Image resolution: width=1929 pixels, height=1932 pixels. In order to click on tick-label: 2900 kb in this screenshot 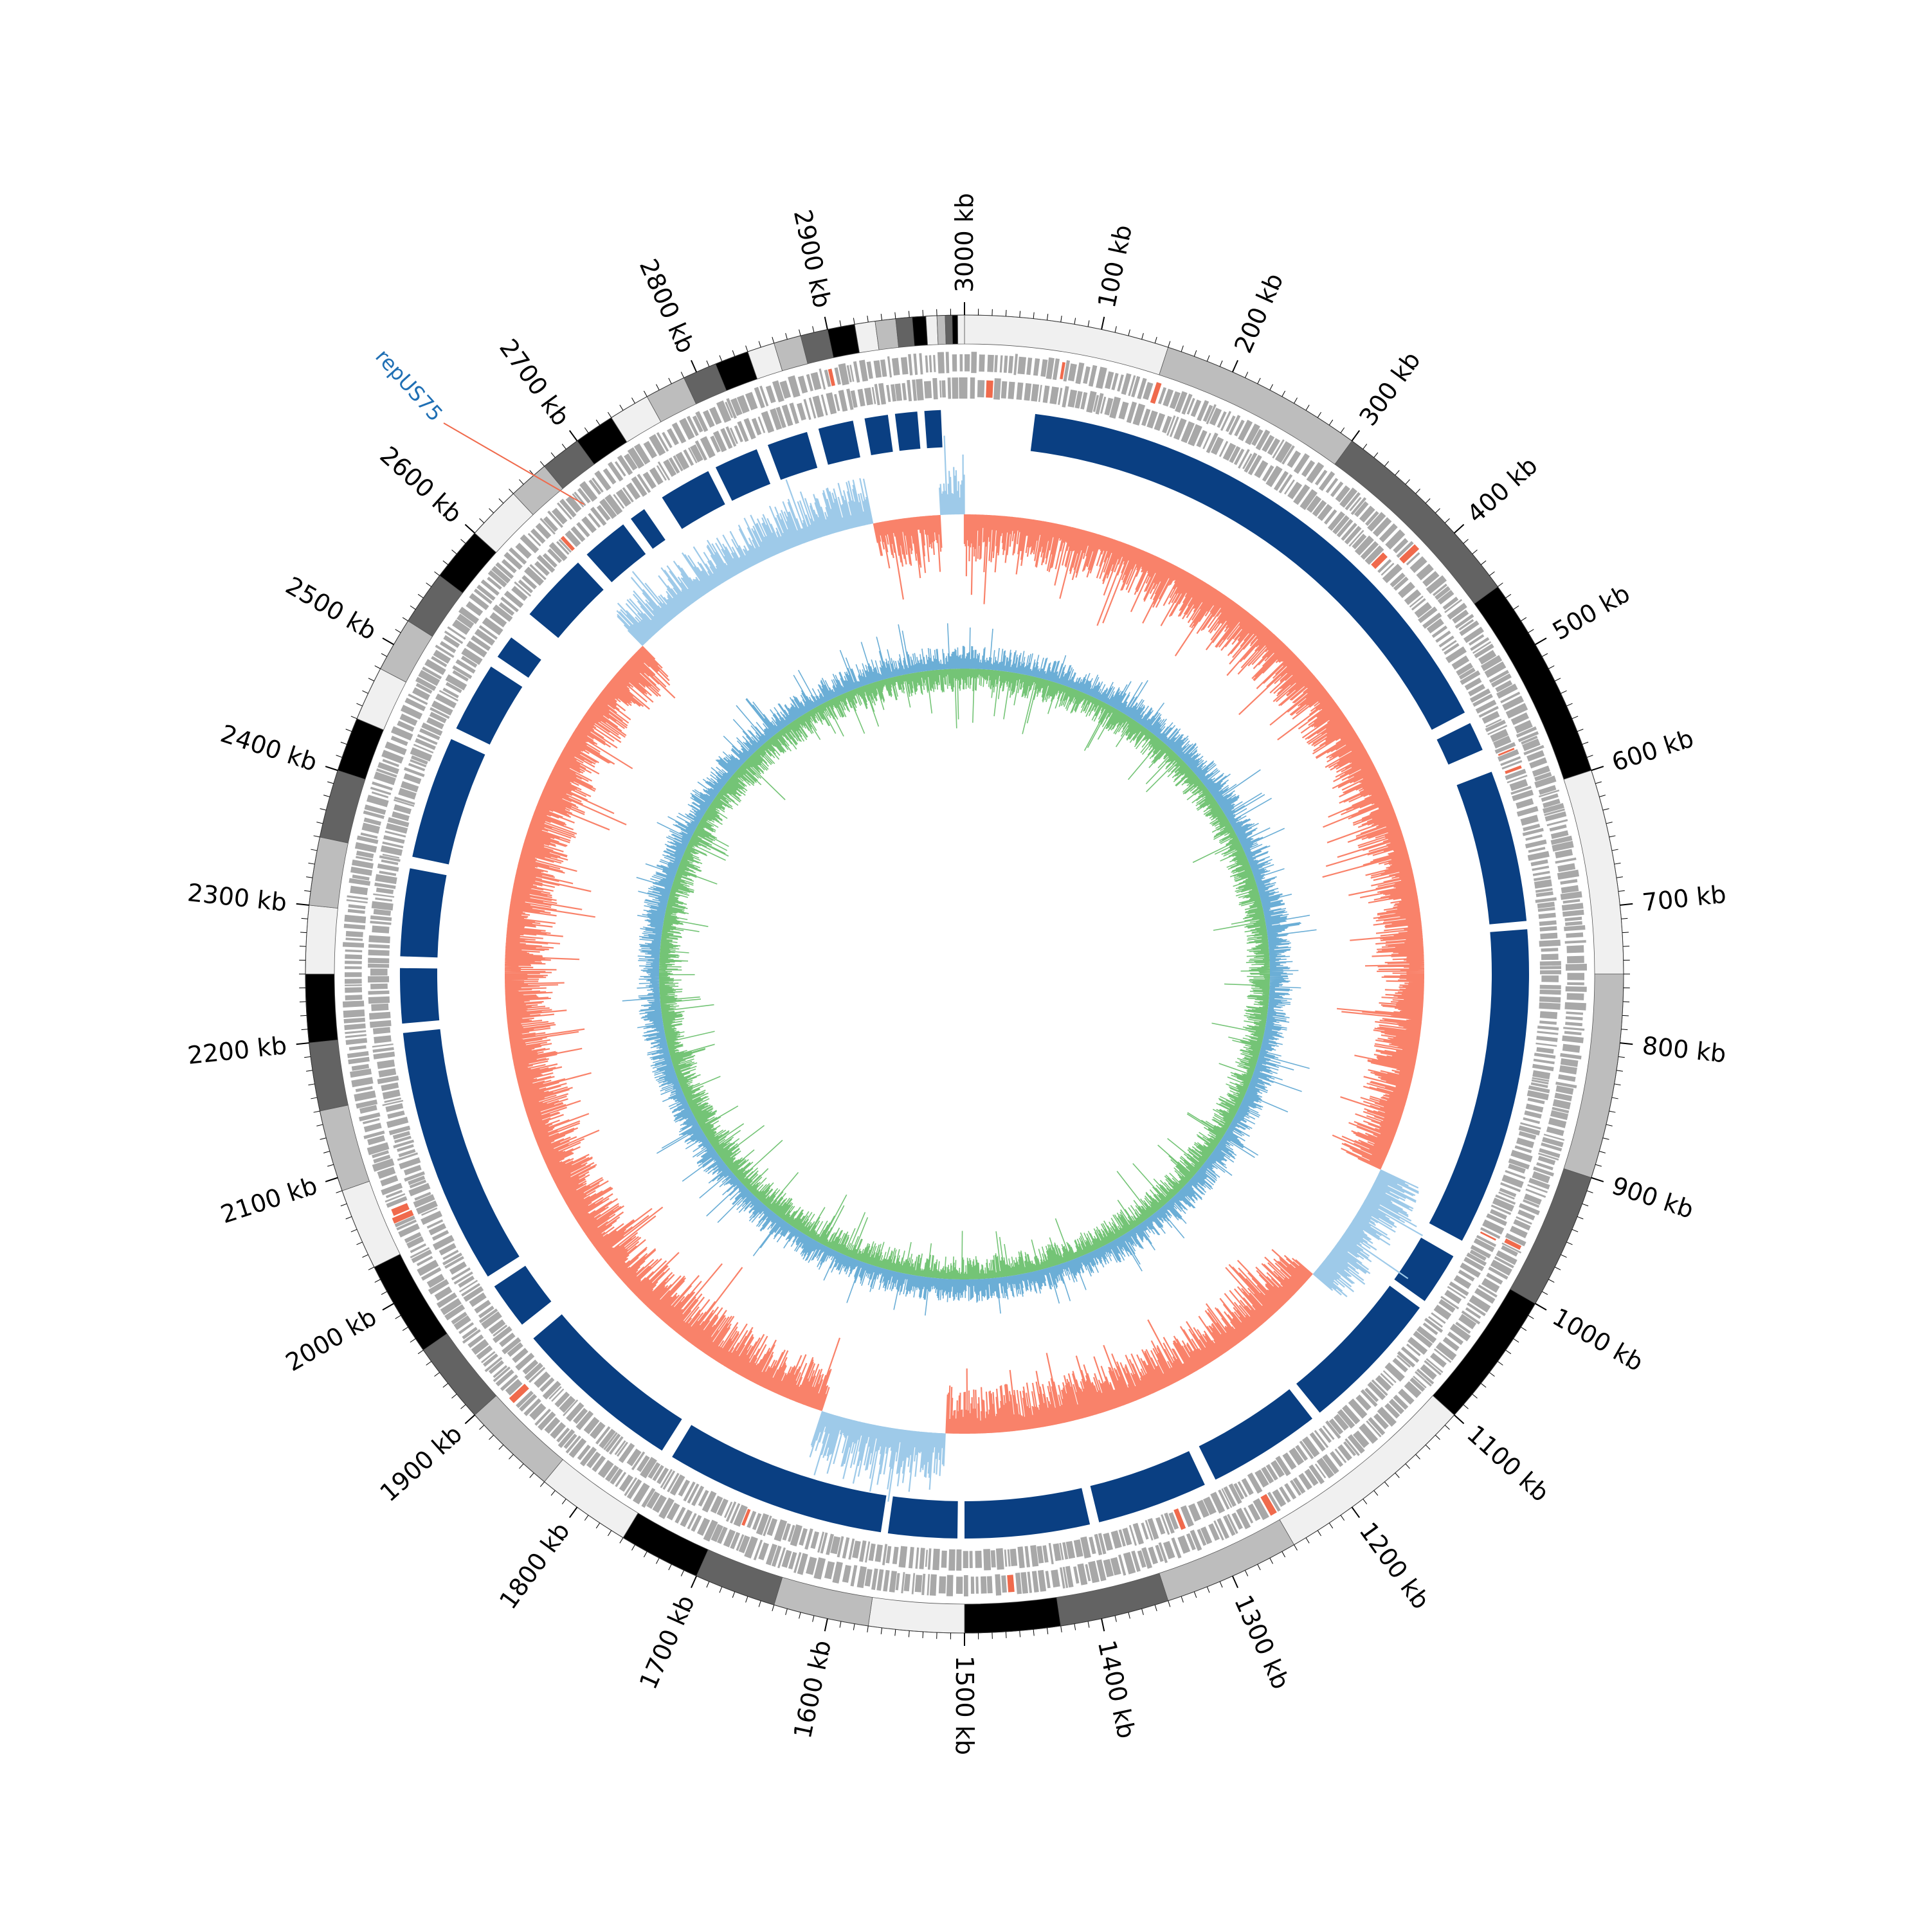, I will do `click(812, 259)`.